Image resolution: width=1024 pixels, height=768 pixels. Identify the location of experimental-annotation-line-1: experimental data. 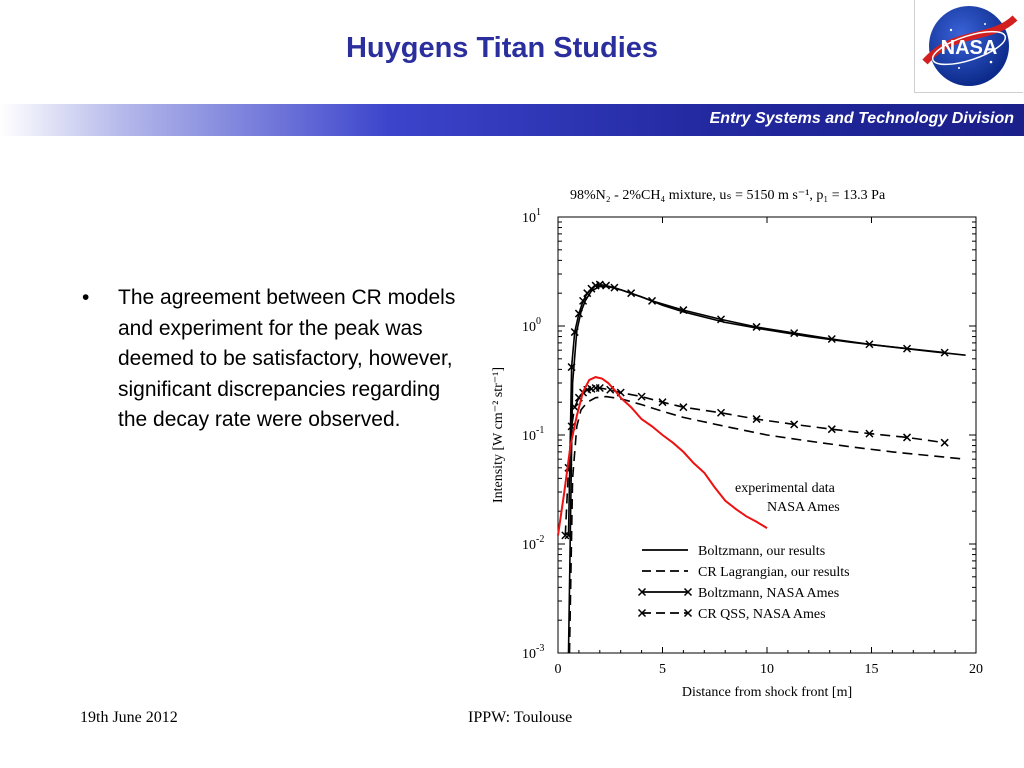
(785, 488).